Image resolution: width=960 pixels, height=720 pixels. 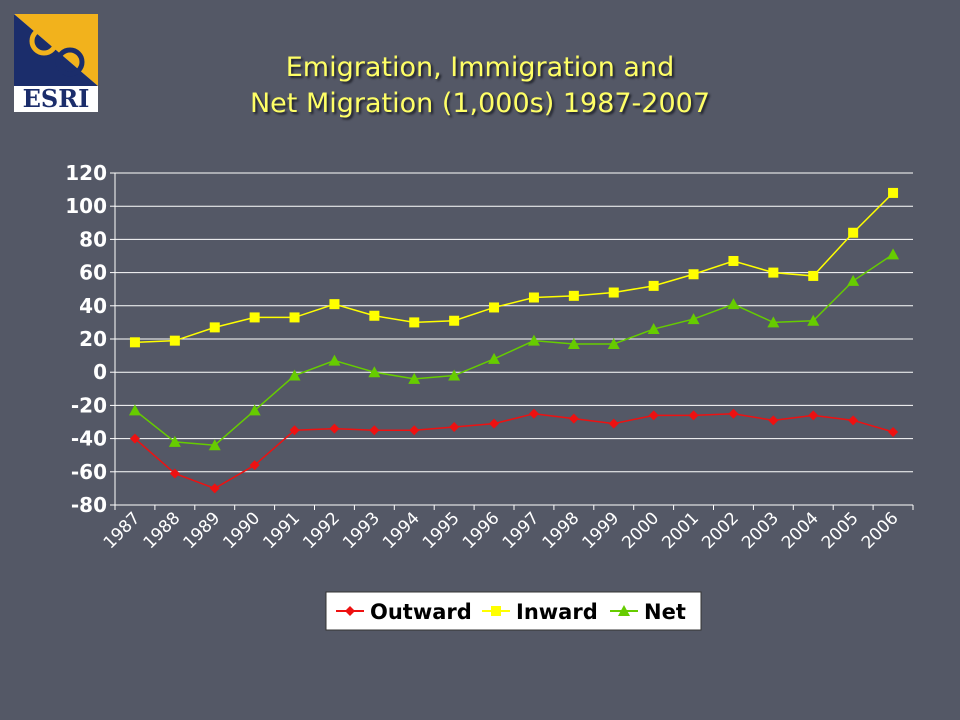 I want to click on x-tick-label: 1998, so click(x=561, y=530).